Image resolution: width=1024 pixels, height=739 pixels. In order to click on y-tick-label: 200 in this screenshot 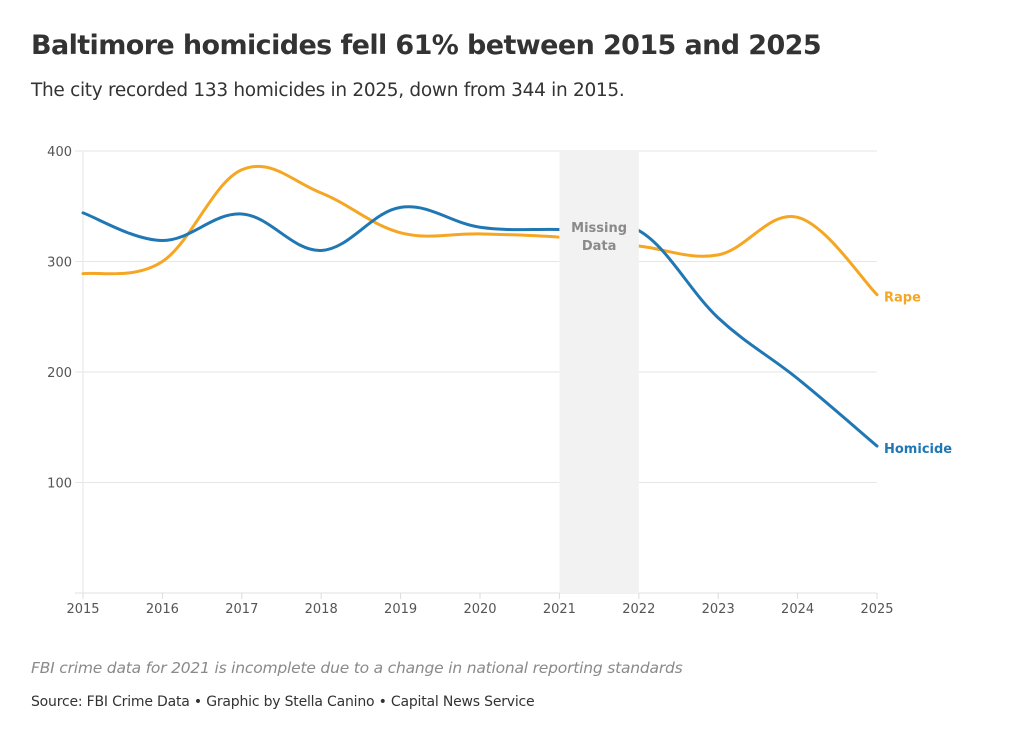, I will do `click(59, 373)`.